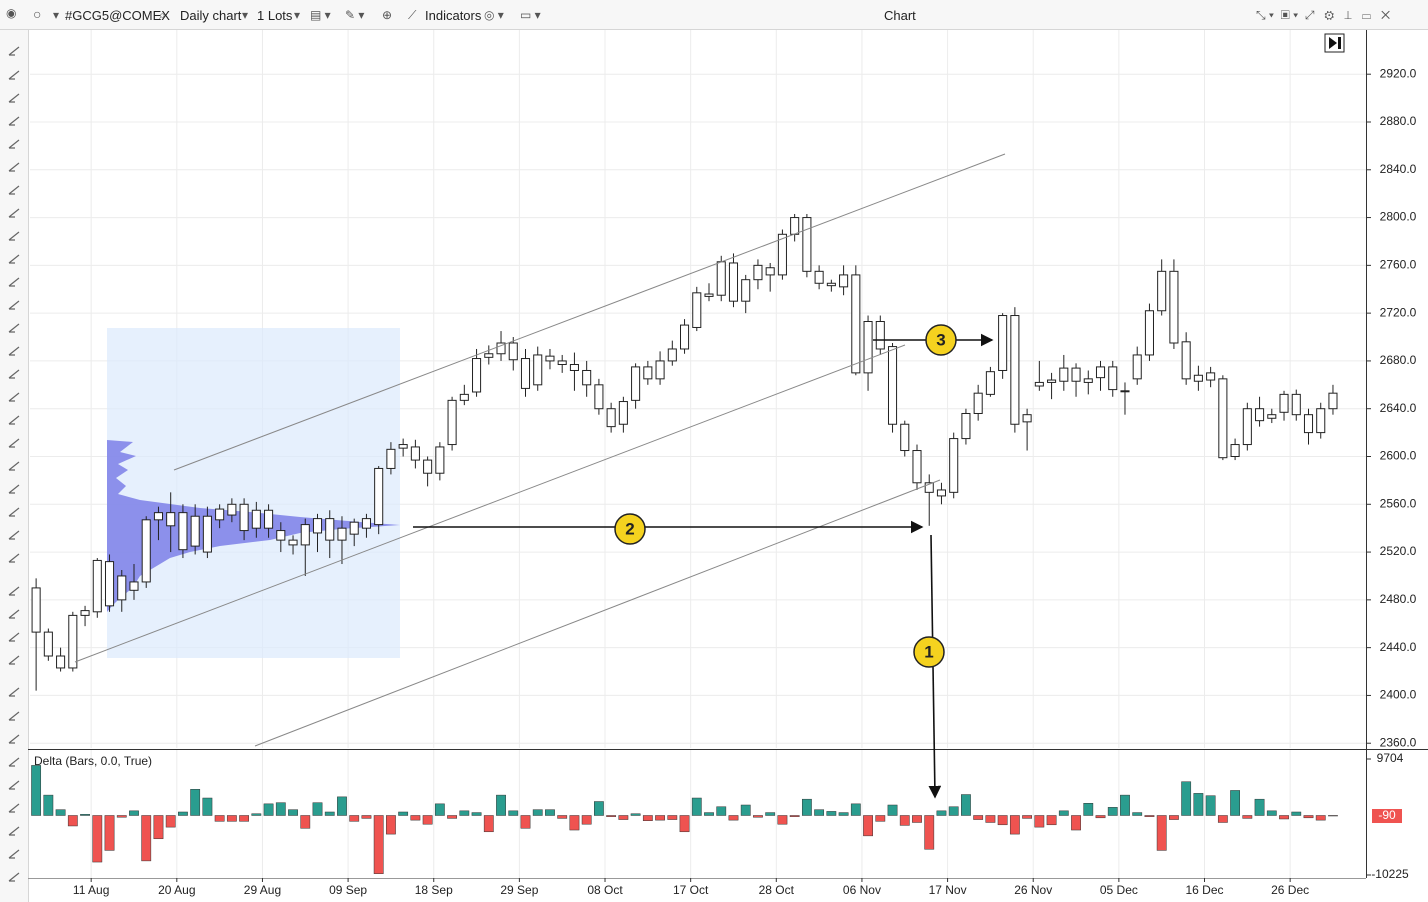  Describe the element at coordinates (387, 15) in the screenshot. I see `zoom: ⊕` at that location.